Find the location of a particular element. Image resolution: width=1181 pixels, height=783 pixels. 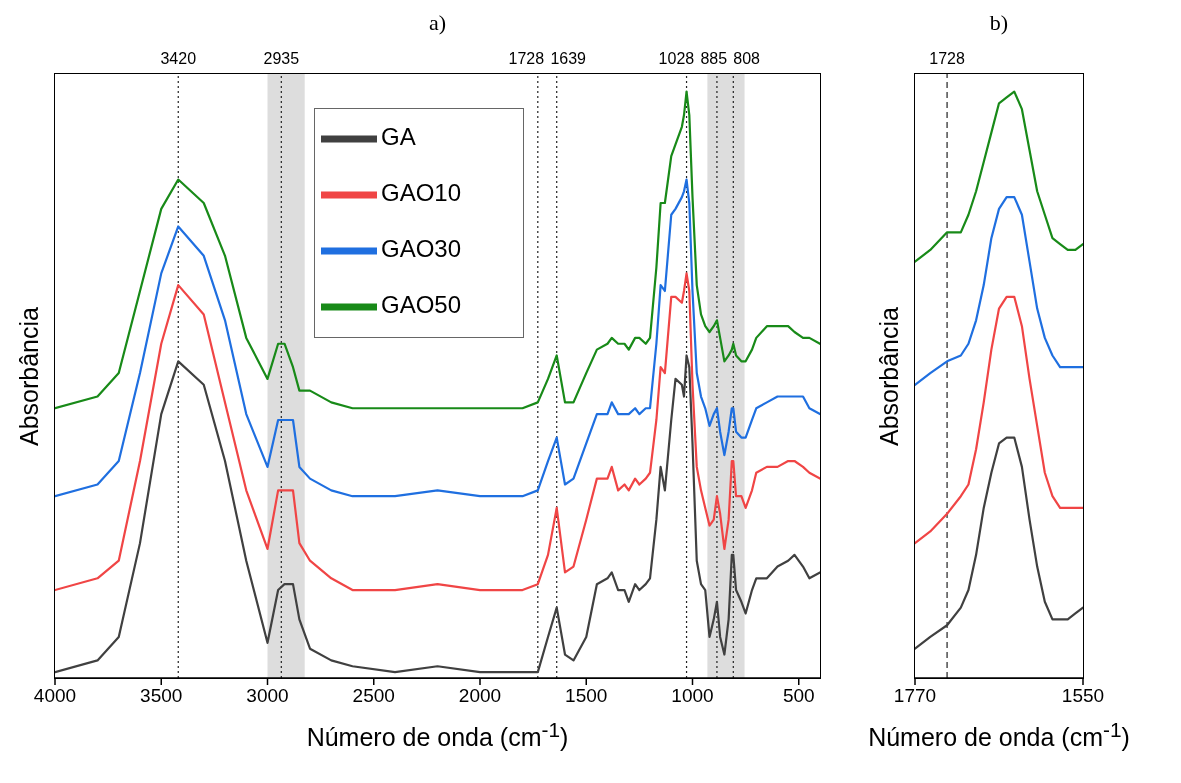

legend-label: GAO50 is located at coordinates (421, 304).